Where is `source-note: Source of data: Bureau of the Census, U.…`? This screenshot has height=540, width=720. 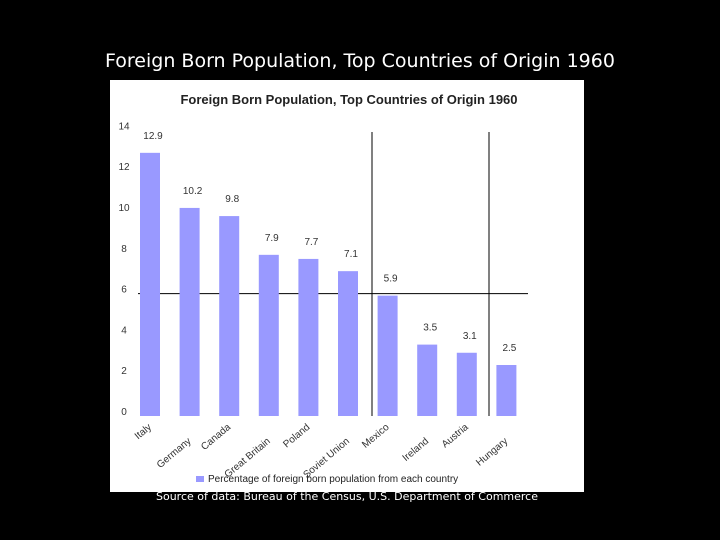 source-note: Source of data: Bureau of the Census, U.… is located at coordinates (346, 496).